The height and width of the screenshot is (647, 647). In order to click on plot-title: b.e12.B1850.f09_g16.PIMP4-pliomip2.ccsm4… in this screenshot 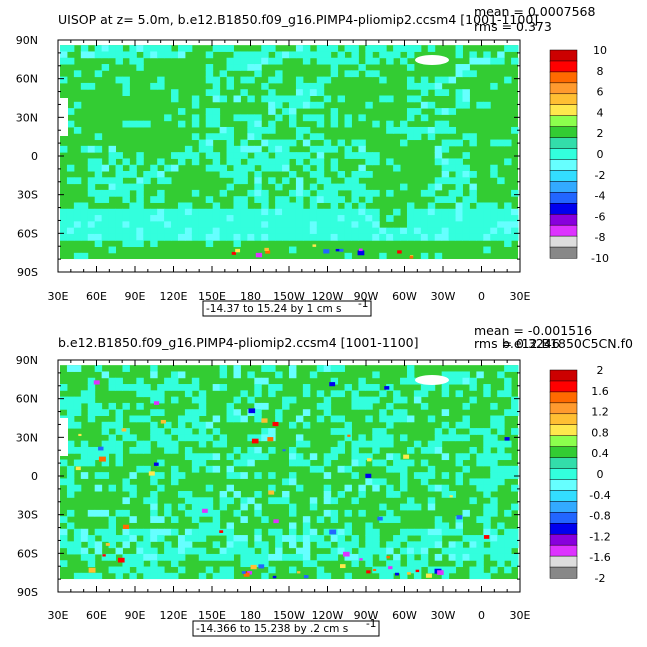, I will do `click(238, 342)`.